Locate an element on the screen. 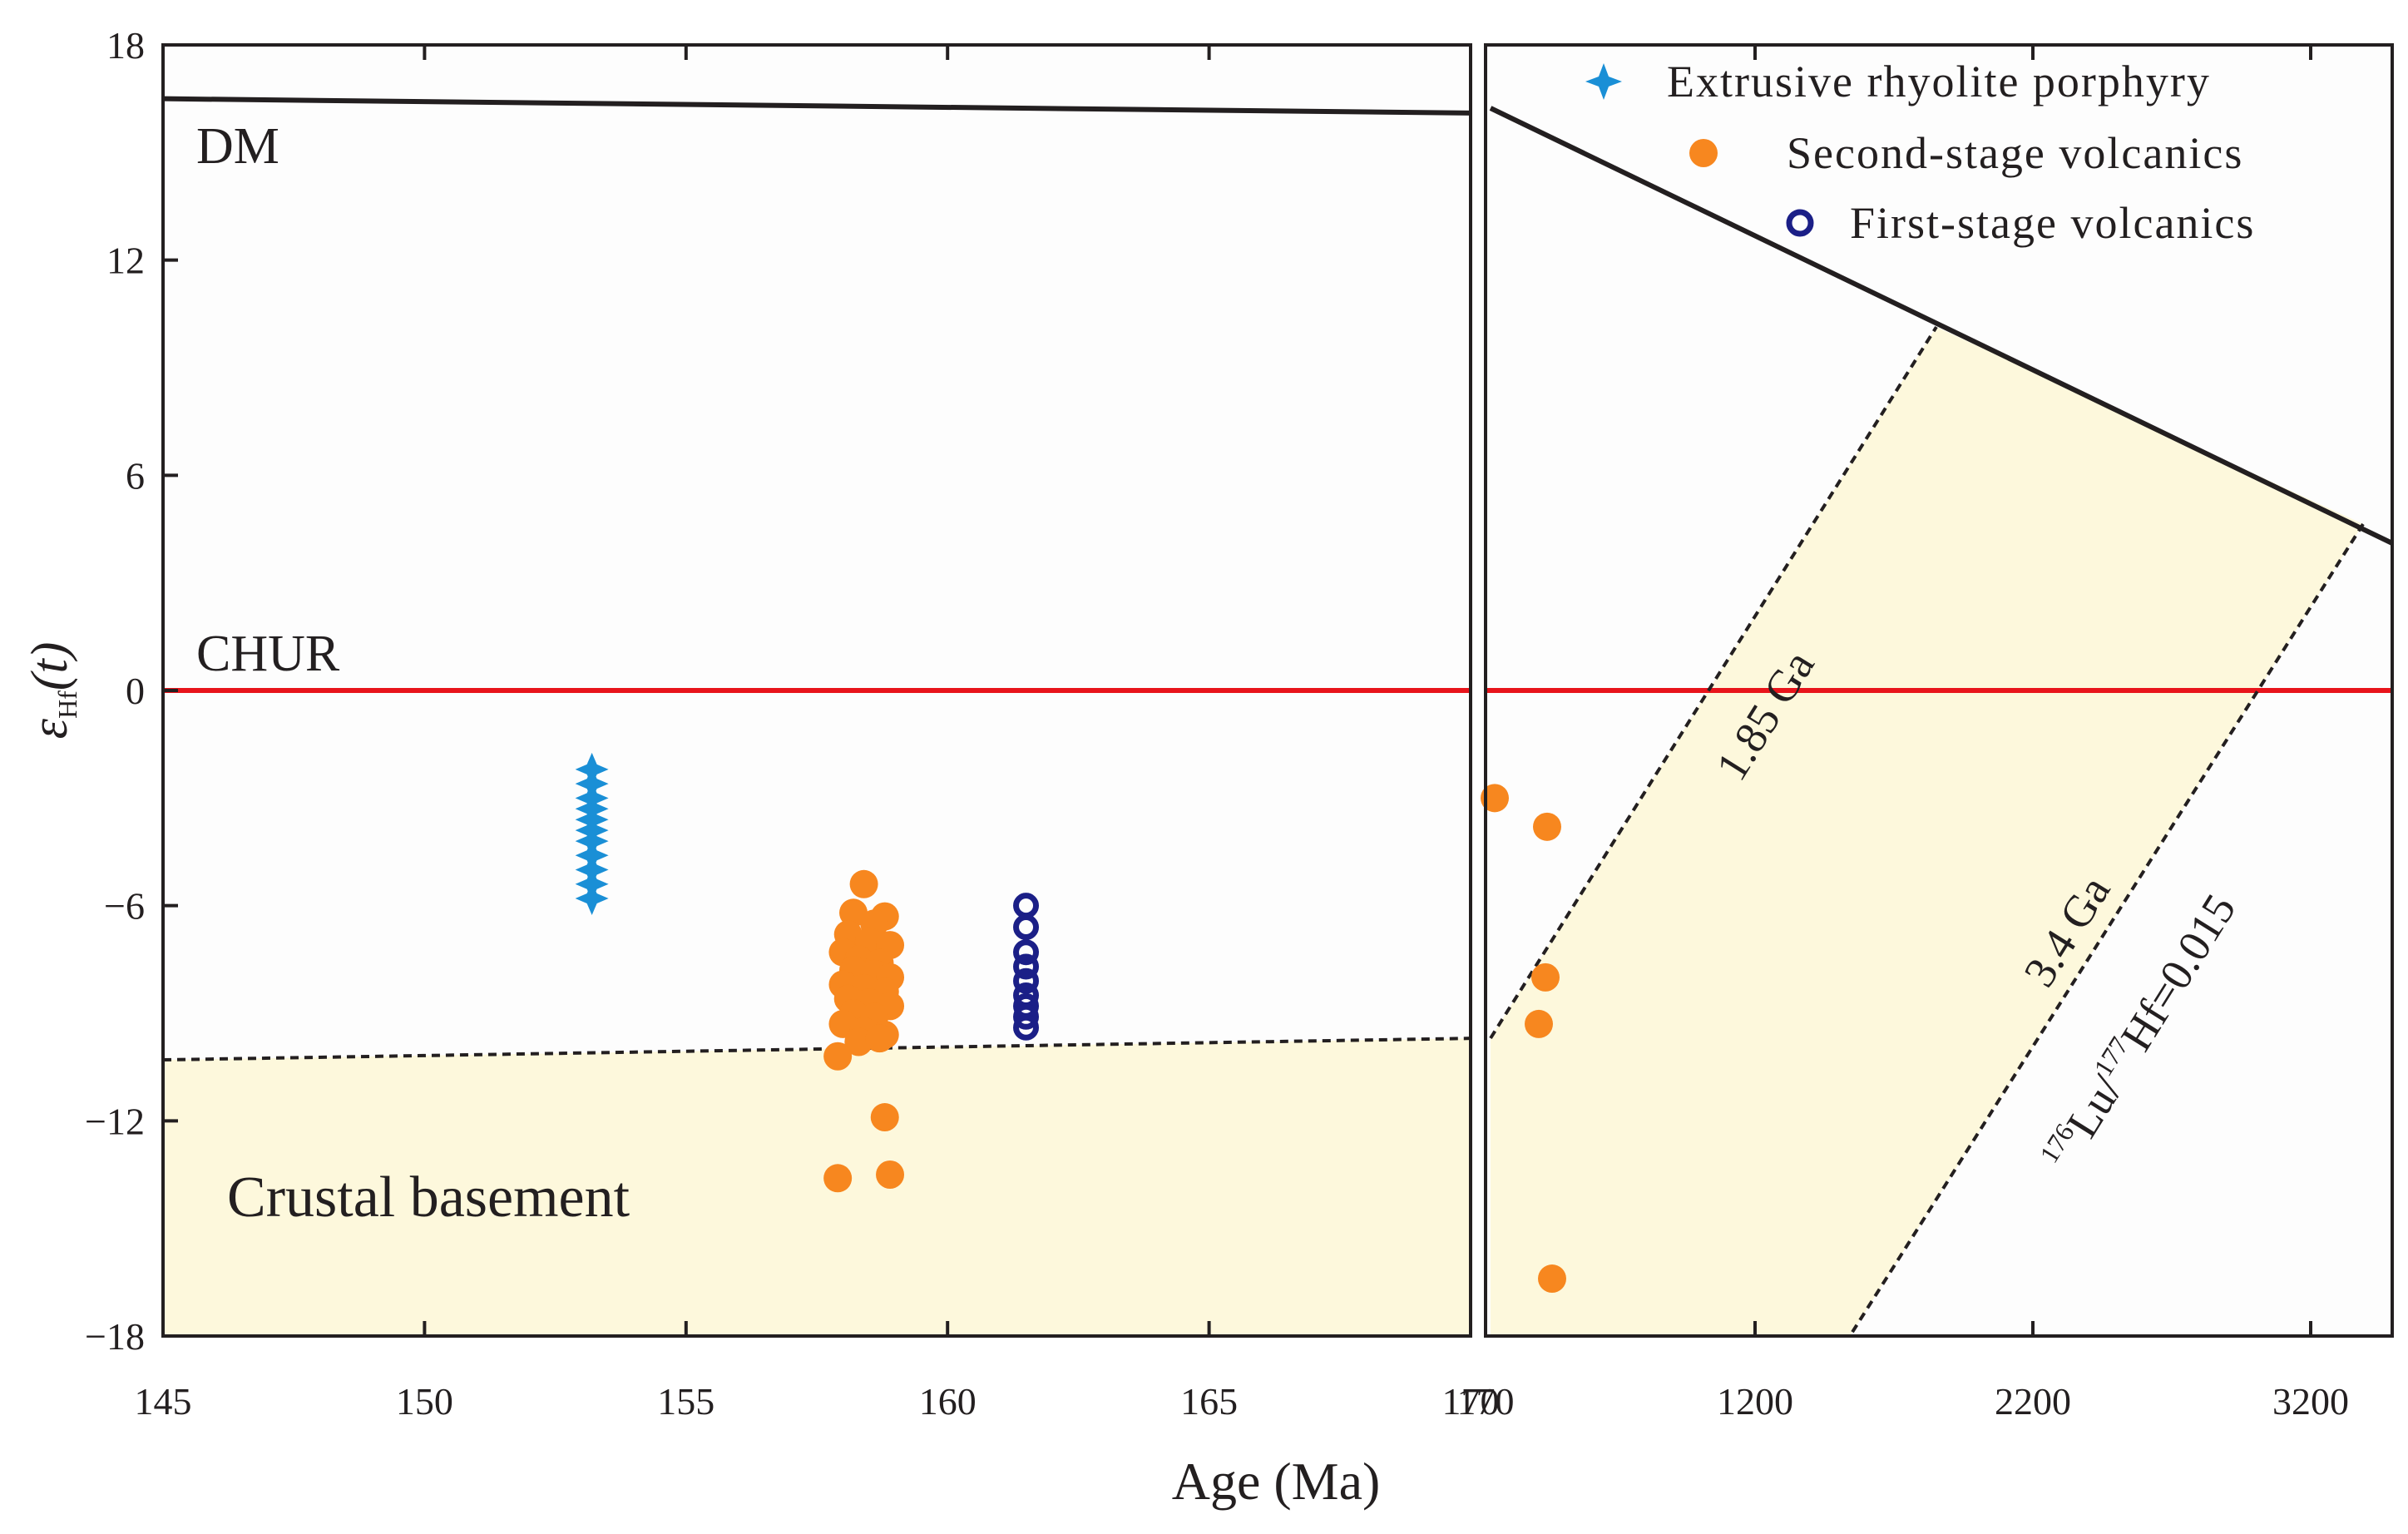 This screenshot has width=2408, height=1534. left-data-points is located at coordinates (807, 973).